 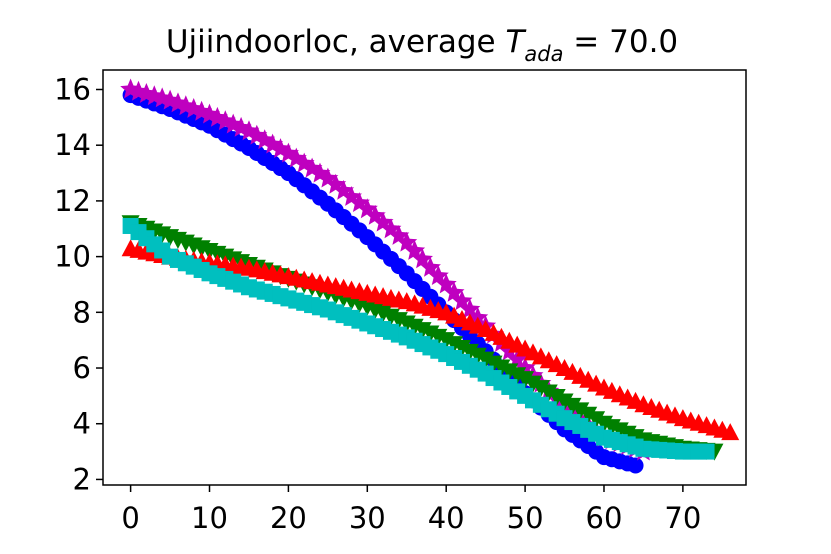 What do you see at coordinates (288, 518) in the screenshot?
I see `x-tick-label: 20` at bounding box center [288, 518].